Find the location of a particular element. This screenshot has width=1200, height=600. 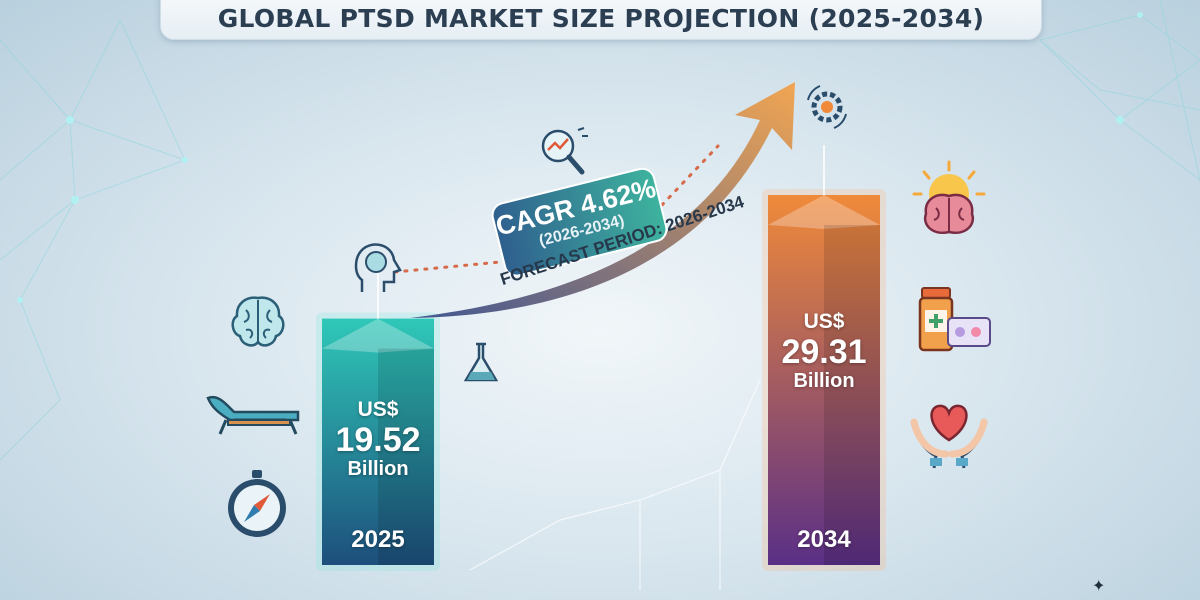

gear-icon is located at coordinates (827, 107).